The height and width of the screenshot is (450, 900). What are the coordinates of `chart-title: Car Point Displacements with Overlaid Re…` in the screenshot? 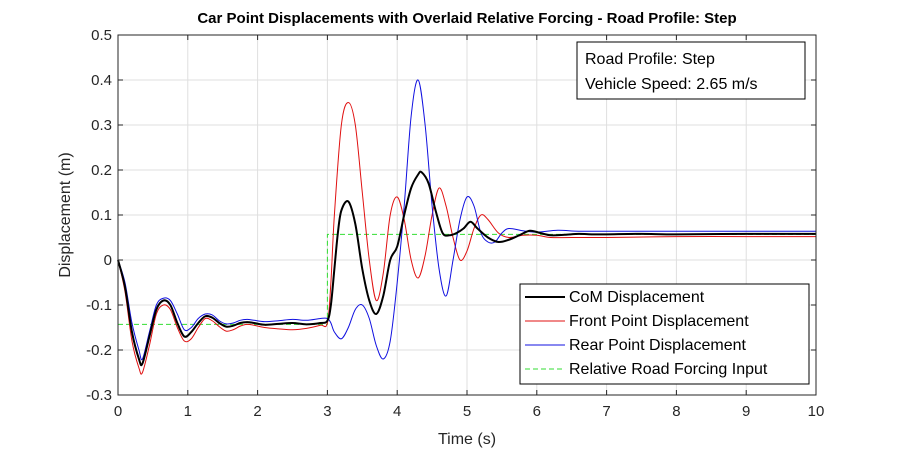 It's located at (466, 18).